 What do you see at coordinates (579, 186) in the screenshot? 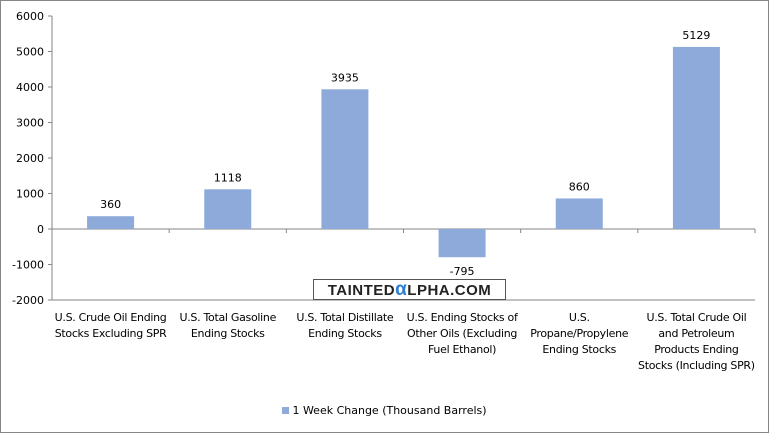
I see `data-label: 860` at bounding box center [579, 186].